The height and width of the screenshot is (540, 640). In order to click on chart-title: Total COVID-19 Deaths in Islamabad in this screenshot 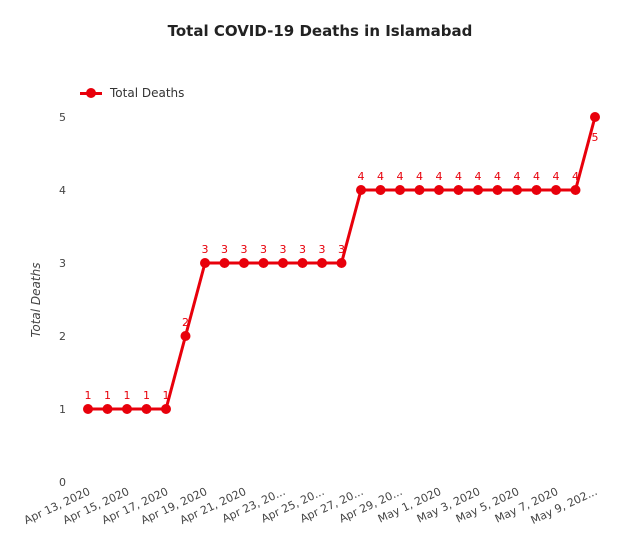, I will do `click(320, 31)`.